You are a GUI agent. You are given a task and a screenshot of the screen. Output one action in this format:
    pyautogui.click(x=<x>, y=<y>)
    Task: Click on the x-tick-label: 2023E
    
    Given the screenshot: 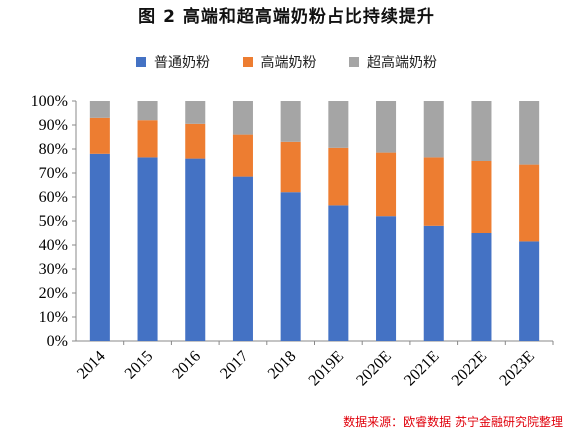 What is the action you would take?
    pyautogui.click(x=517, y=369)
    